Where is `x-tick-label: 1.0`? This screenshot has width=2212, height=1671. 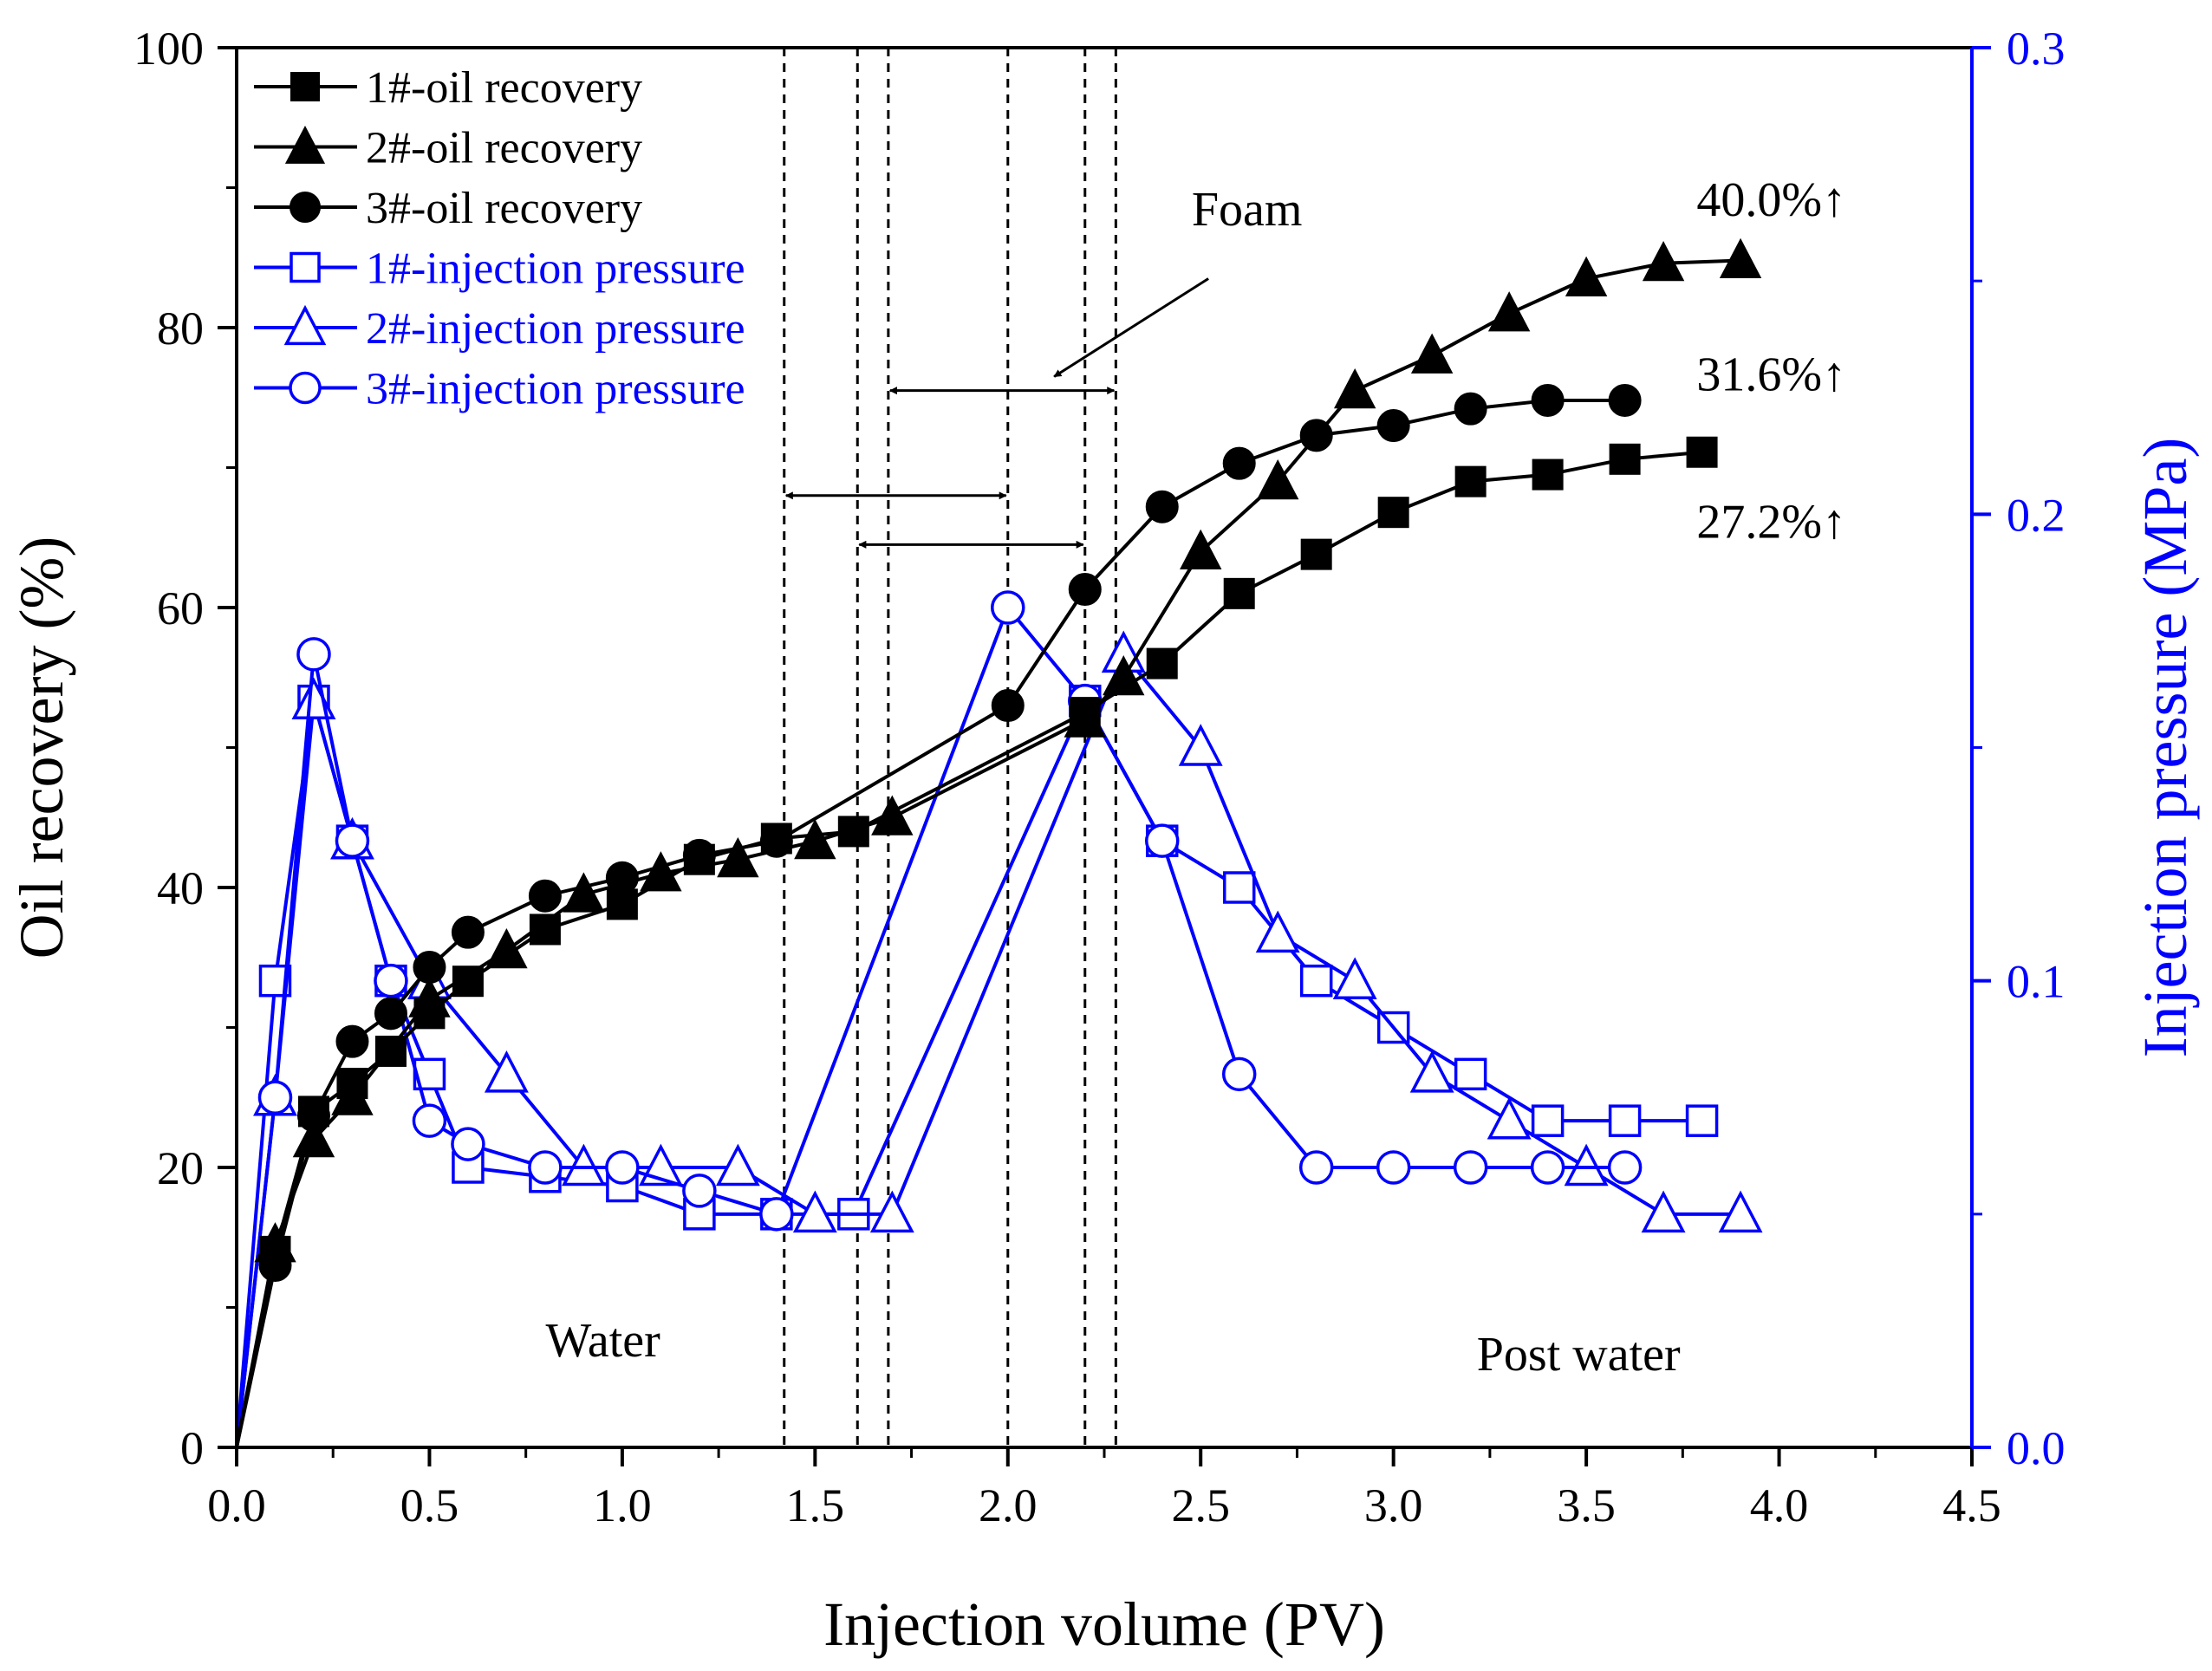
x-tick-label: 1.0 is located at coordinates (622, 1505).